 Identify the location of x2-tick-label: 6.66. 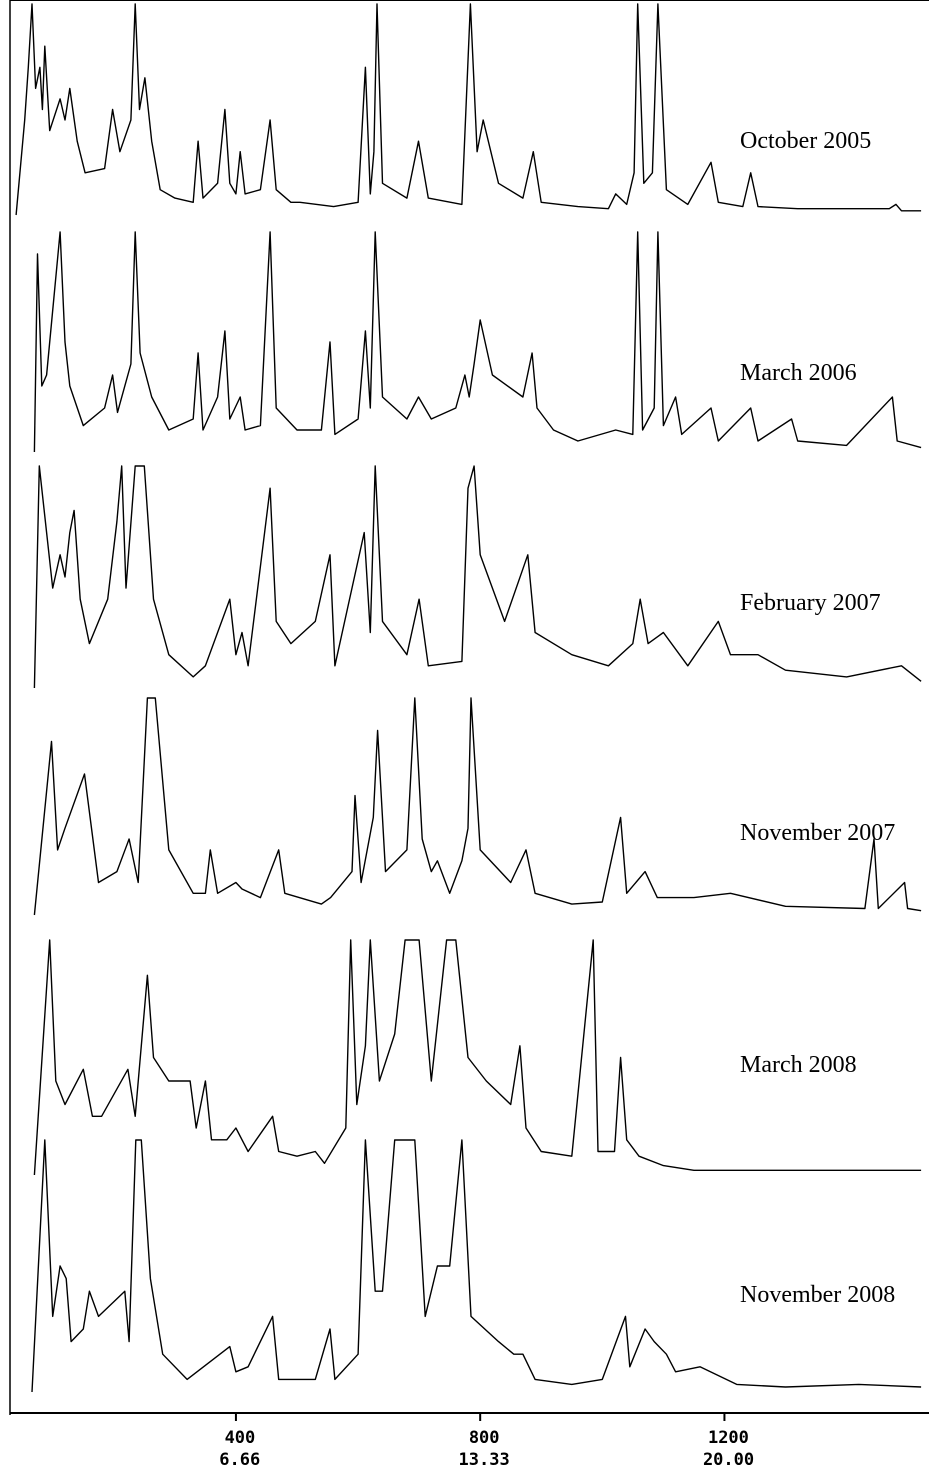
(239, 1460).